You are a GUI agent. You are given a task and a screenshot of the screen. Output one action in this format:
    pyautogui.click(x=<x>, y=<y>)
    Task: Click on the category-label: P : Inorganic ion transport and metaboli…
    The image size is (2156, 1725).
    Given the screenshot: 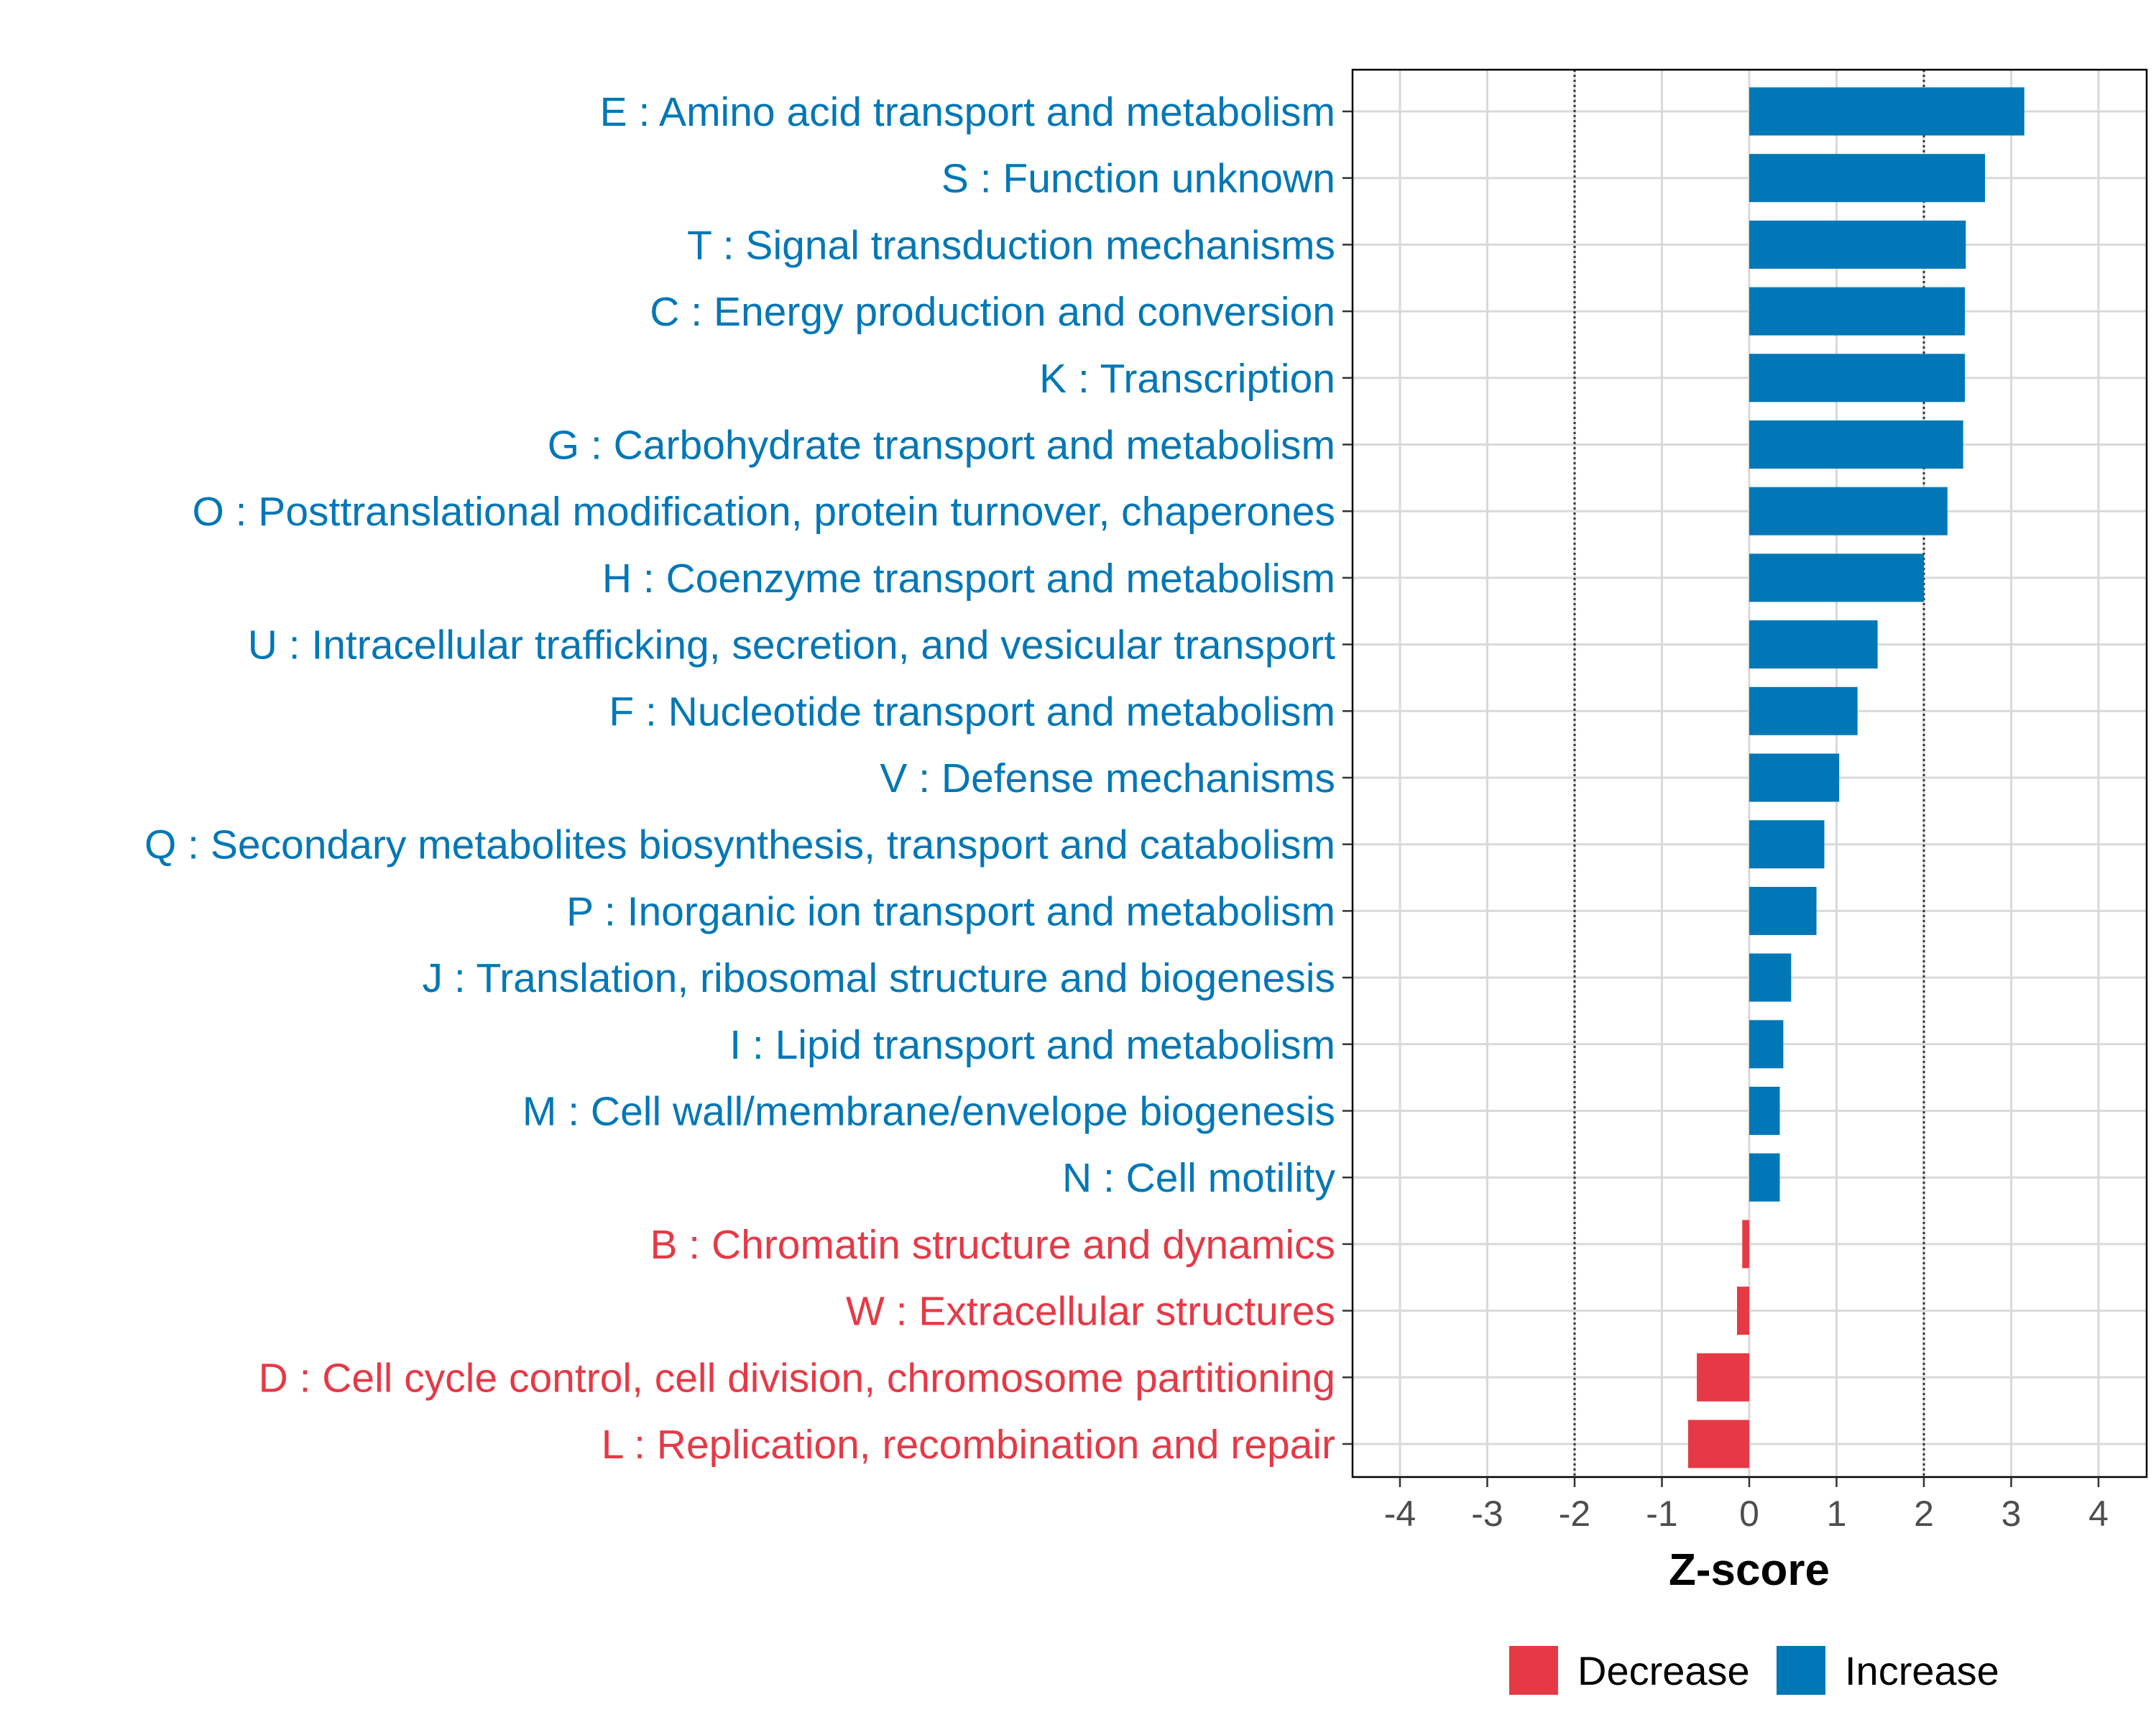 What is the action you would take?
    pyautogui.click(x=951, y=911)
    